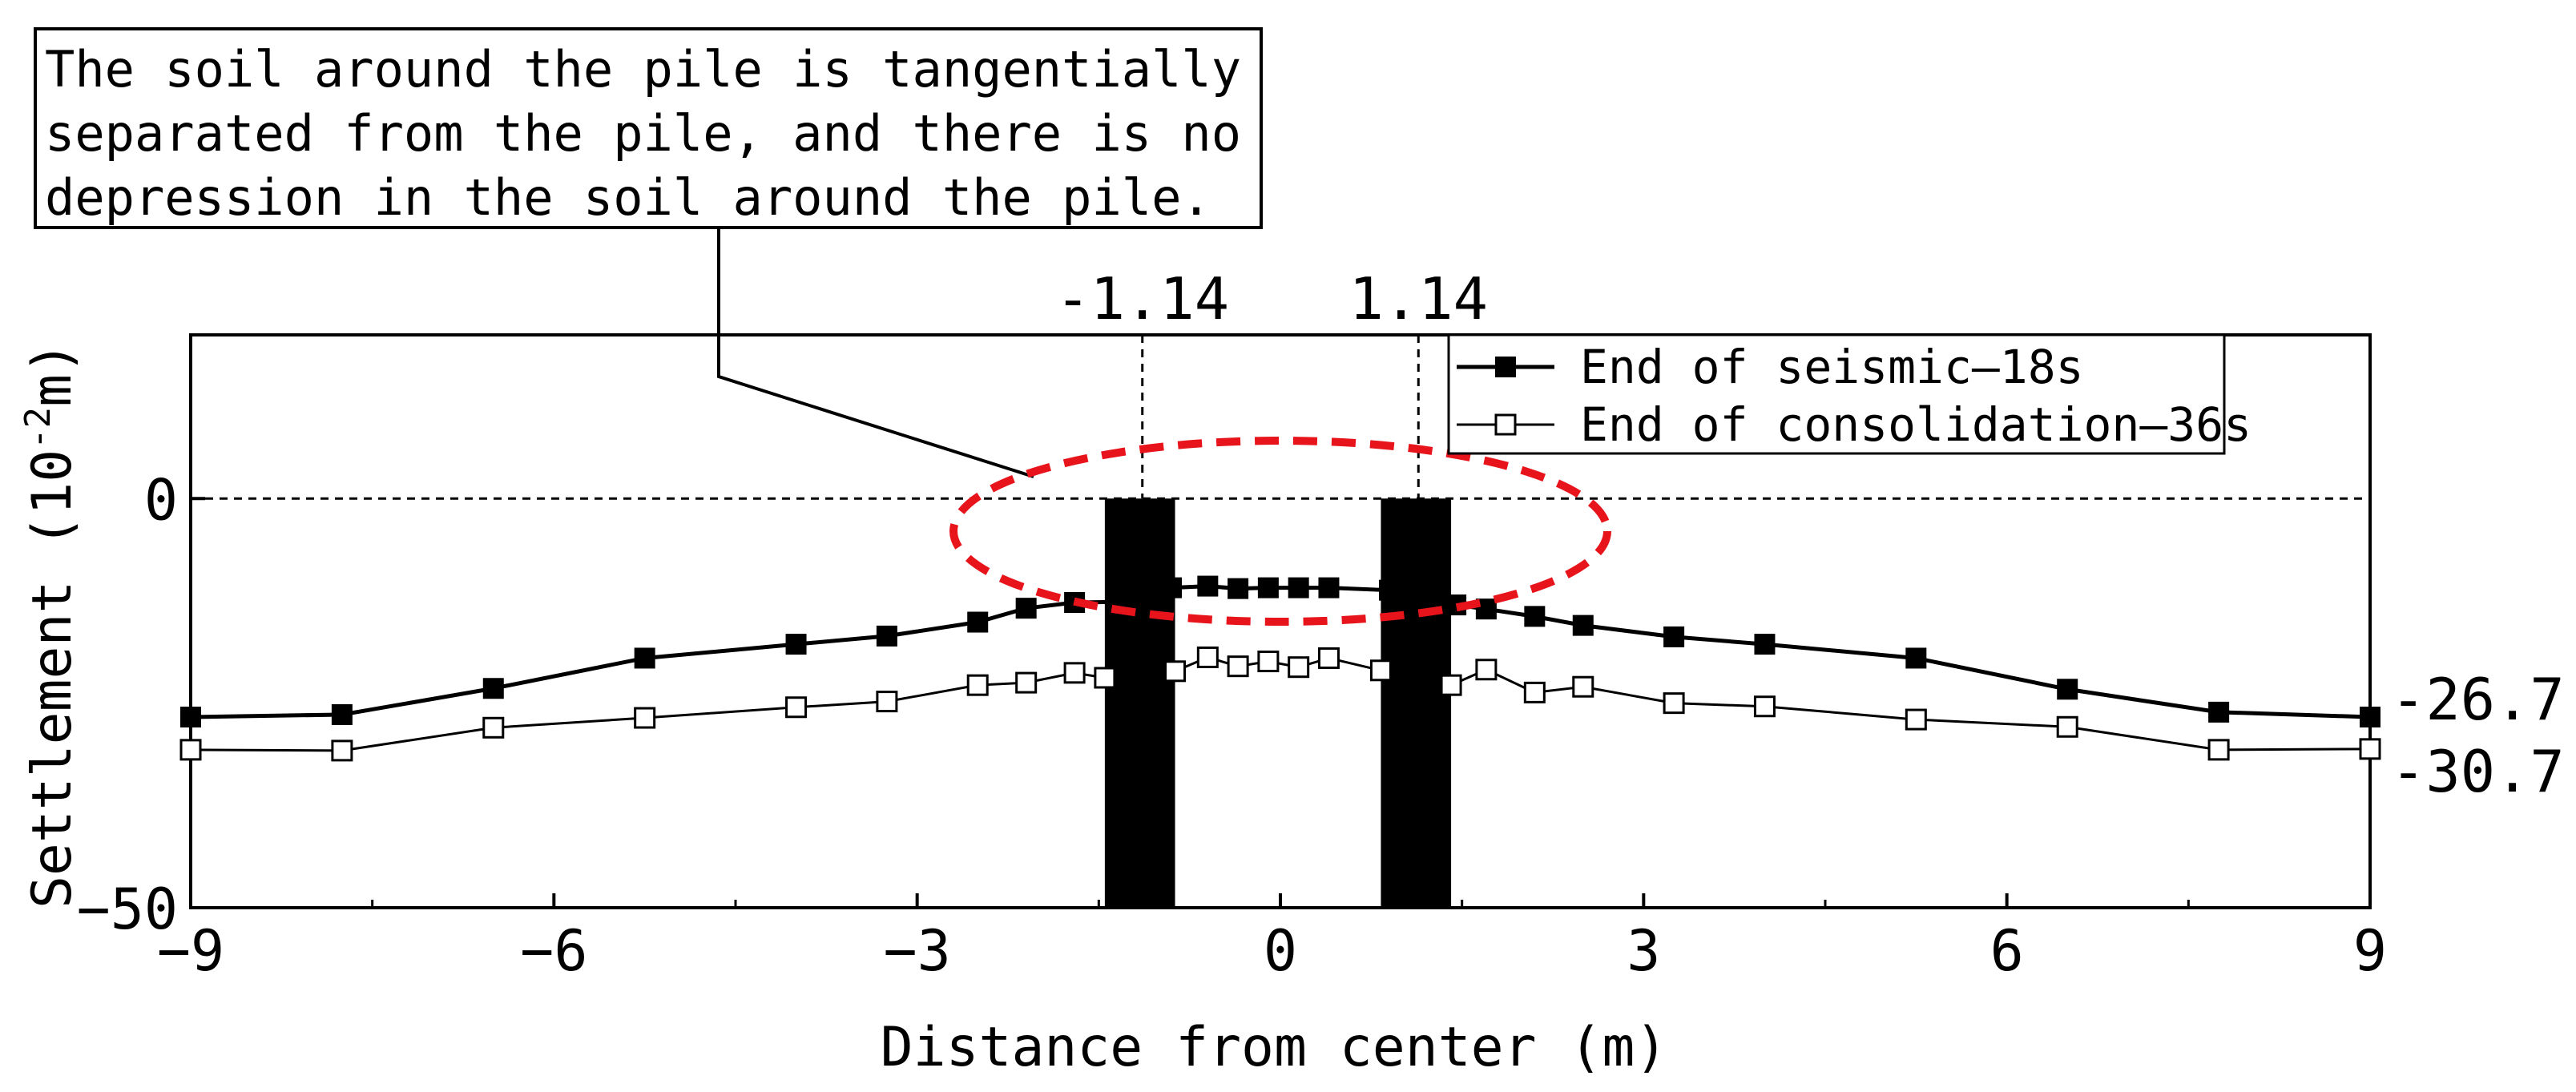  Describe the element at coordinates (2370, 951) in the screenshot. I see `x-tick-label: 9` at that location.